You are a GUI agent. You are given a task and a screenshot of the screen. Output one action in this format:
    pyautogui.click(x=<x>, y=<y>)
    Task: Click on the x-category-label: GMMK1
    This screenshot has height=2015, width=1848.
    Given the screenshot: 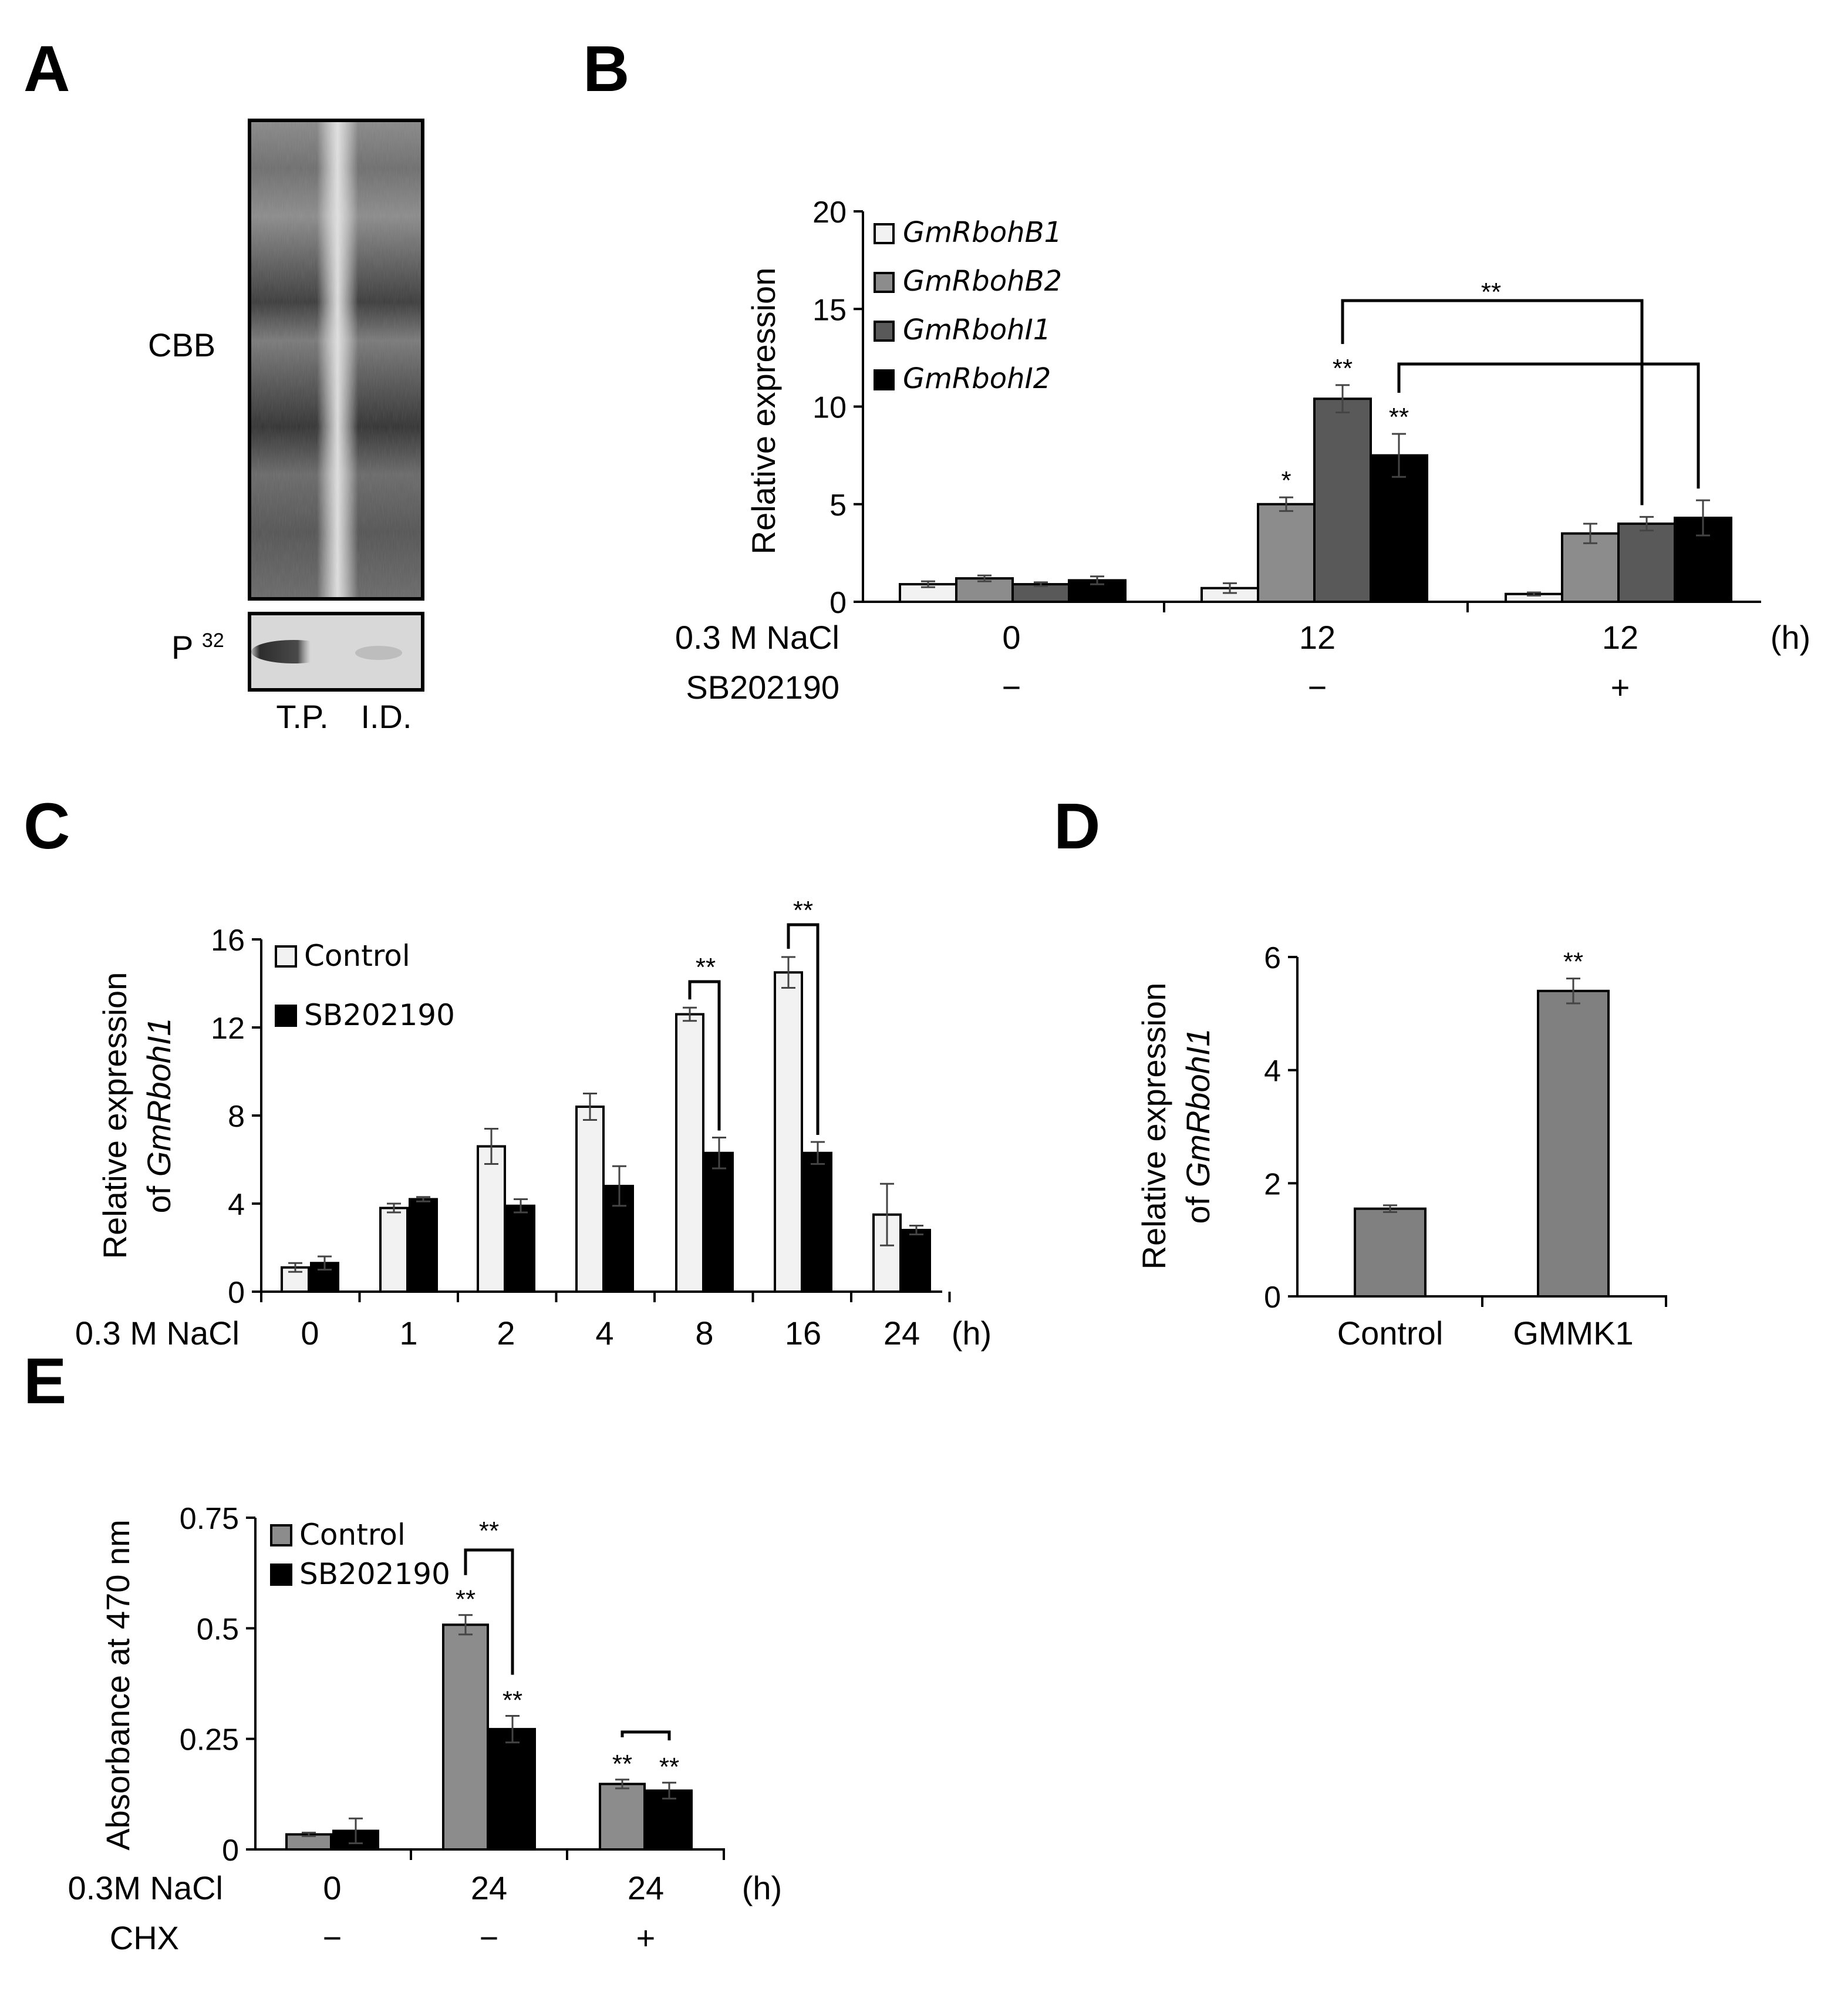 What is the action you would take?
    pyautogui.click(x=1573, y=1333)
    